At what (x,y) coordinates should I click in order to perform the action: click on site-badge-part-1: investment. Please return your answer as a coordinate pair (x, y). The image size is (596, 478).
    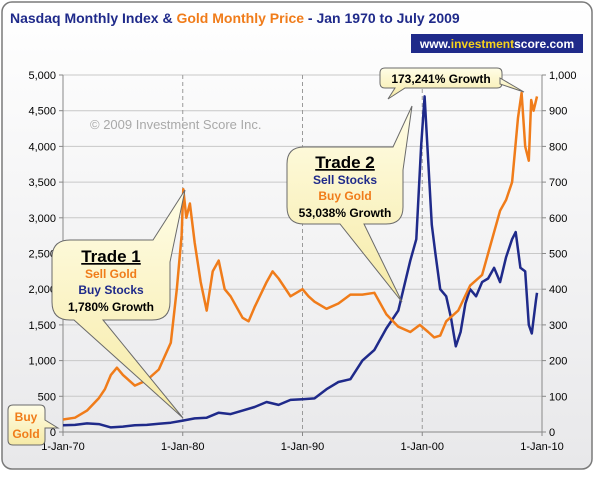
    Looking at the image, I should click on (482, 44).